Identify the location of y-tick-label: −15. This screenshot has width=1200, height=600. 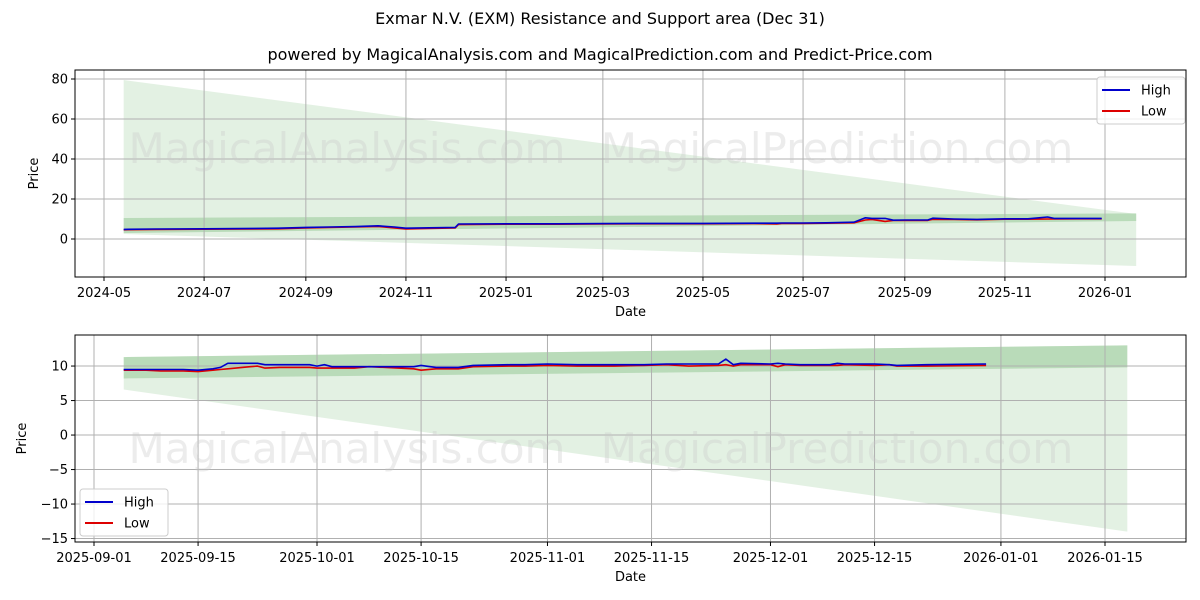
(54, 539).